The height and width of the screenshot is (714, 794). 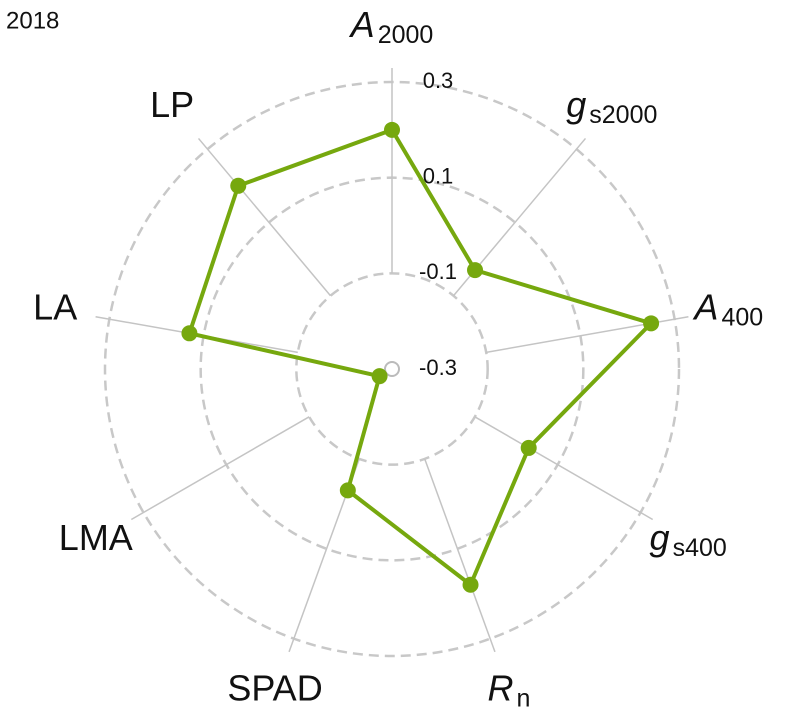 What do you see at coordinates (700, 548) in the screenshot?
I see `axis-label-sub: s400` at bounding box center [700, 548].